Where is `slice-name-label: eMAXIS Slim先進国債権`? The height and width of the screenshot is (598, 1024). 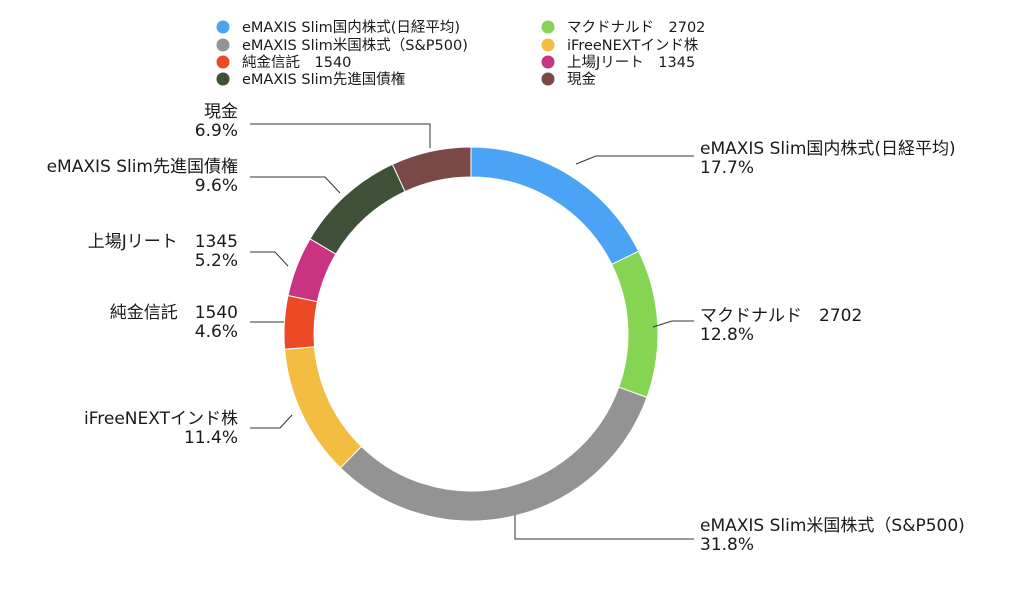
slice-name-label: eMAXIS Slim先進国債権 is located at coordinates (142, 167).